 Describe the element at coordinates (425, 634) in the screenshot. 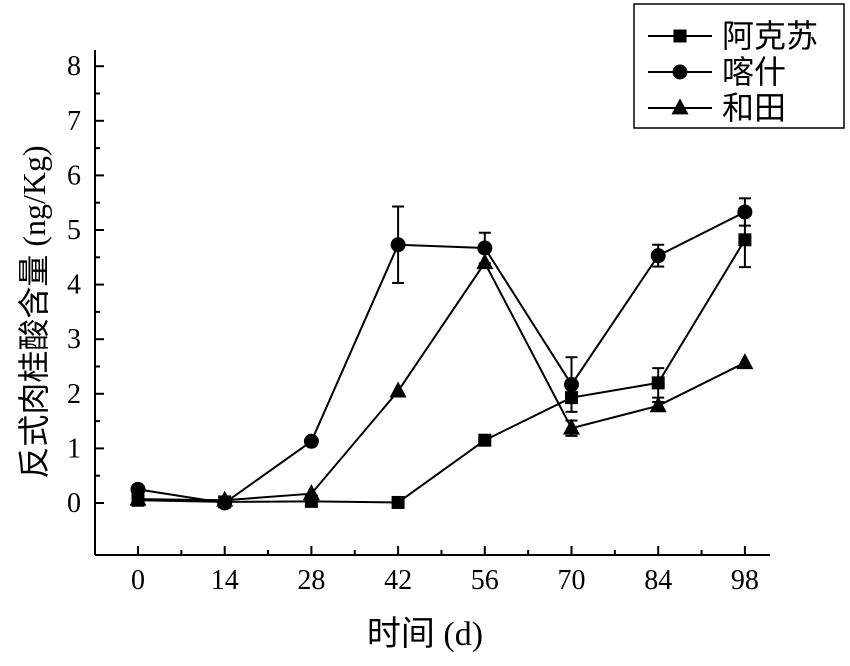

I see `x-axis-label: 时间 (d)` at that location.